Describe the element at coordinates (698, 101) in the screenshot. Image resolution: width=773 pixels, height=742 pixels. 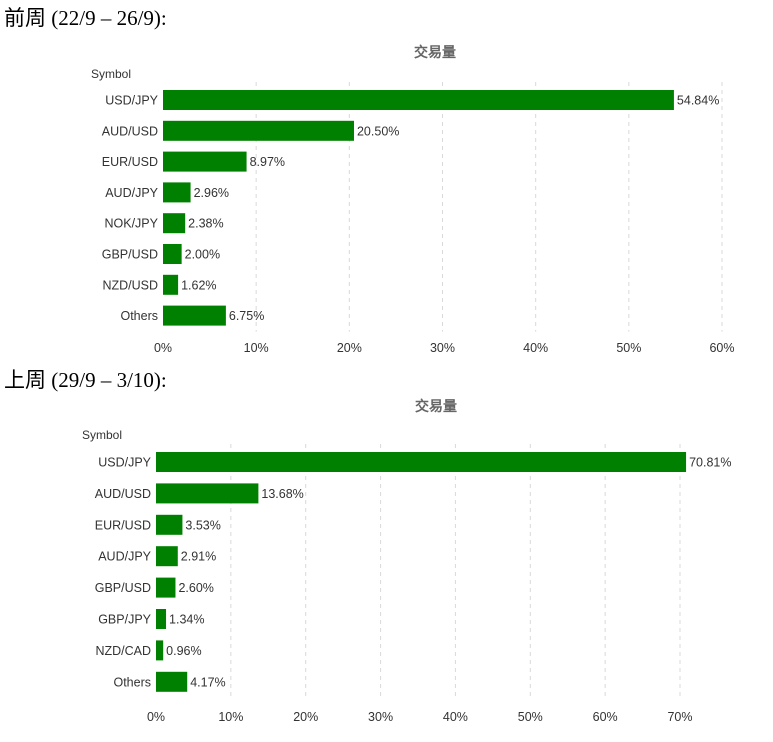
I see `data-label: 54.84%` at that location.